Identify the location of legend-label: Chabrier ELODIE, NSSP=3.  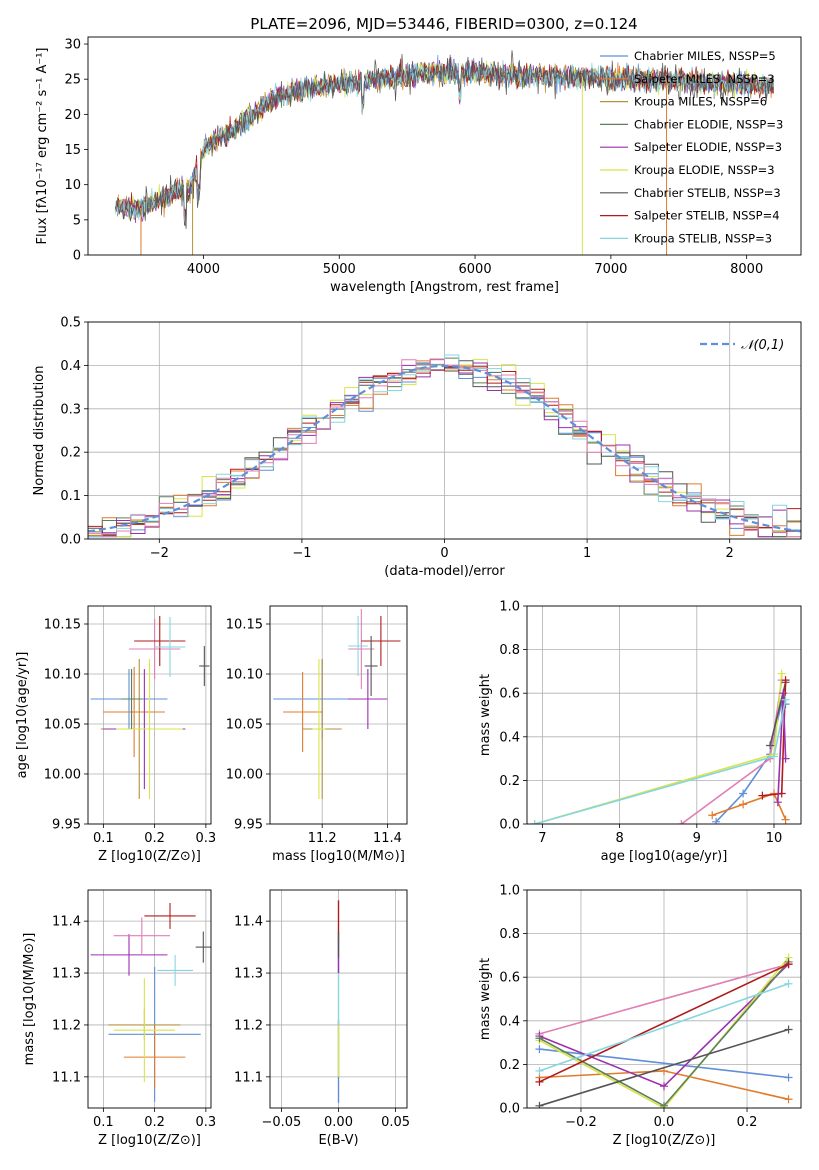
(708, 124).